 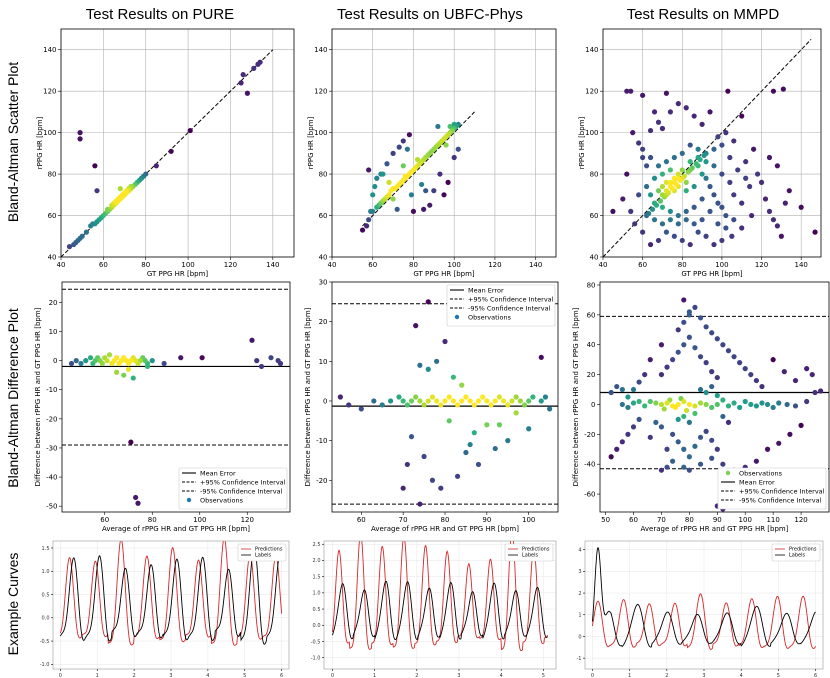 I want to click on legend-label: Predictions, so click(x=536, y=550).